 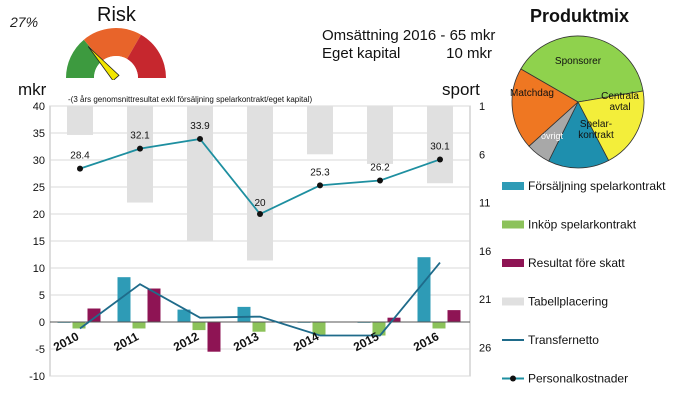 I want to click on pie-label-1: Centrala avtal, so click(x=620, y=102).